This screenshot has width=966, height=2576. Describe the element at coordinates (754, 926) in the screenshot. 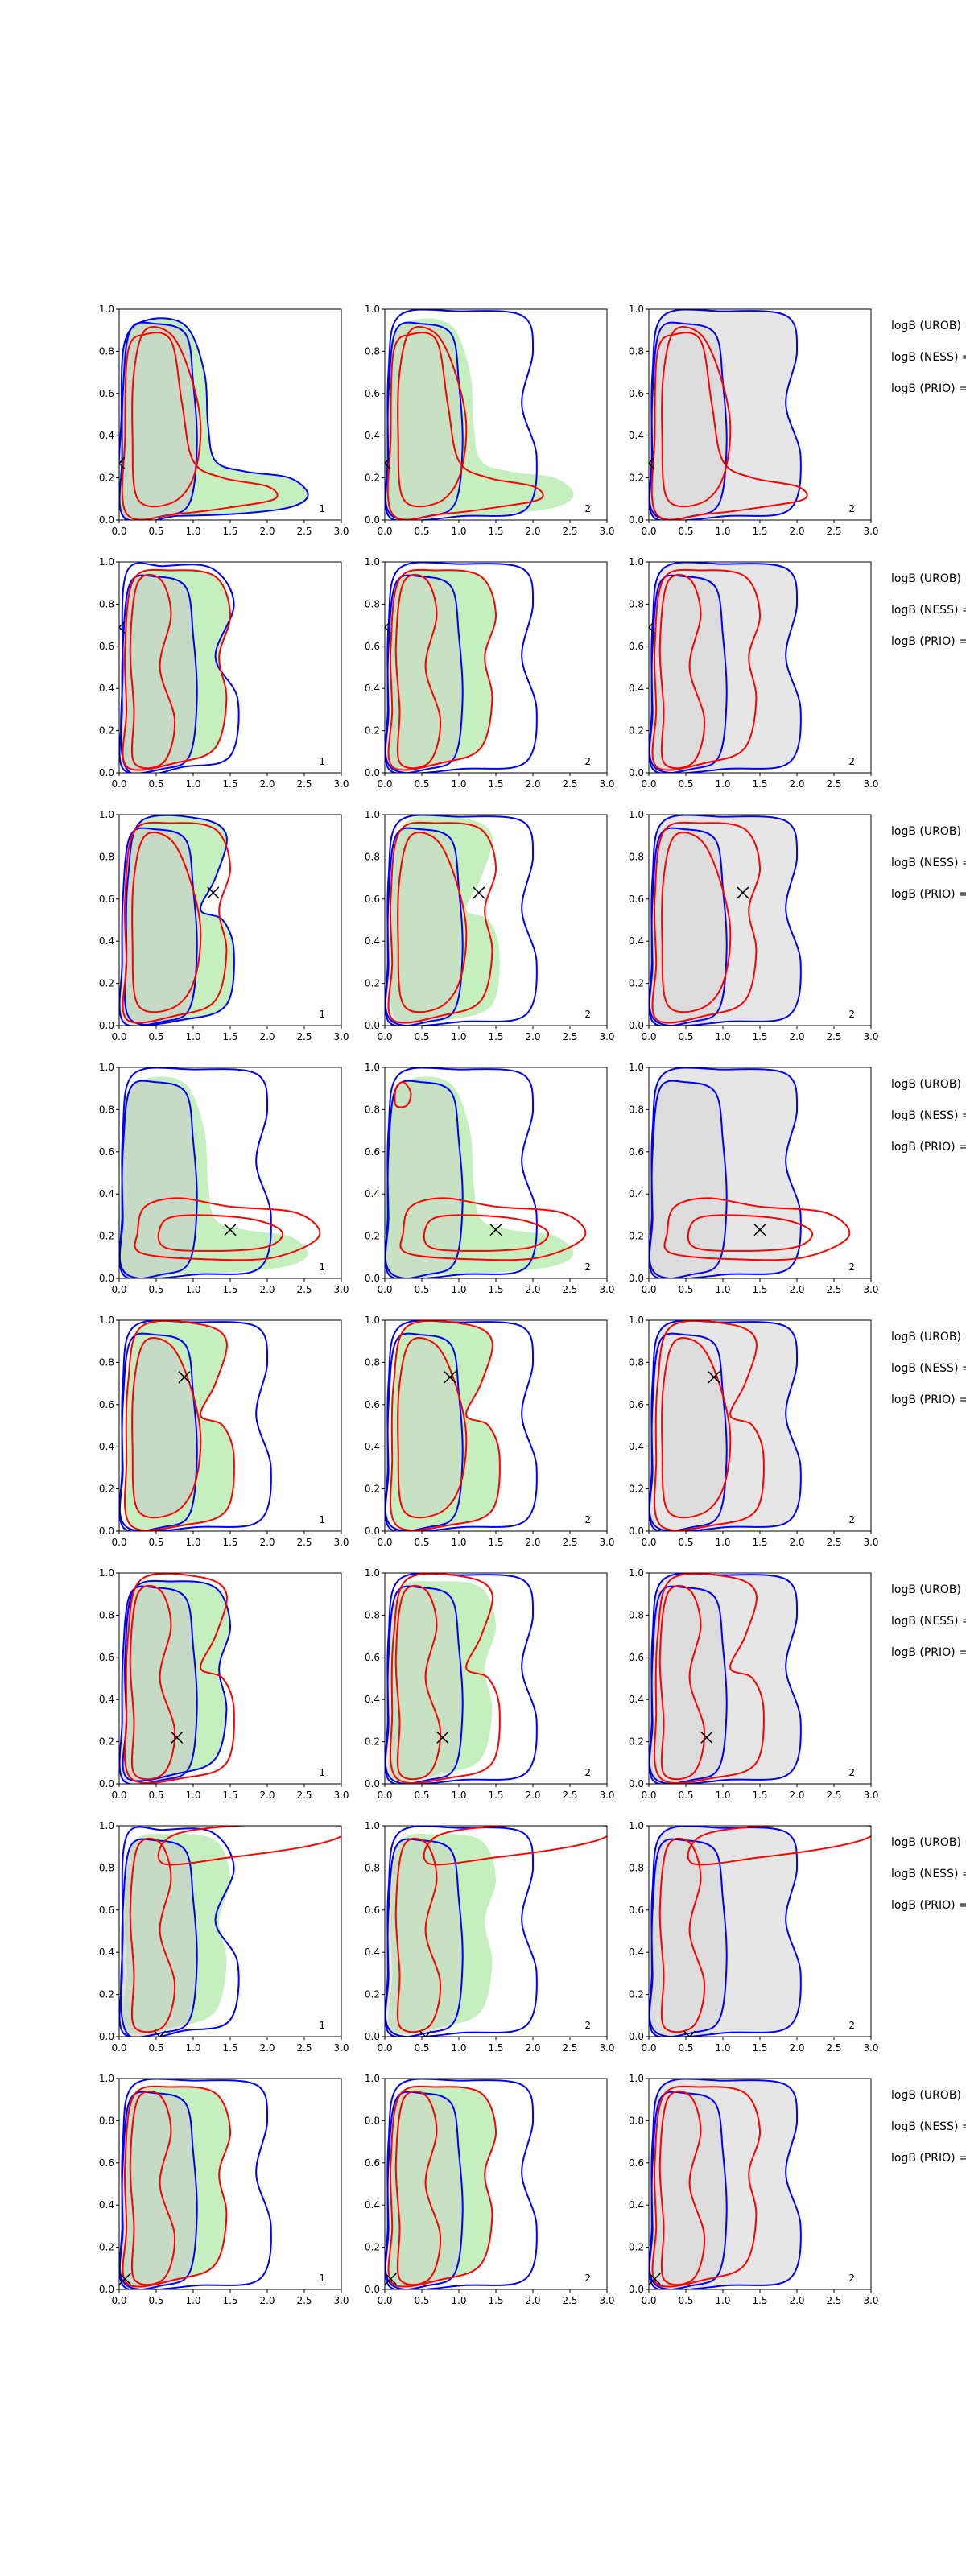

I see `panel-r3-c3: 0.0 0.5 1.0 1.5 2.0 2.5 3.0 0.0 0.2 0.4 0.6 0.8 1.0 2` at that location.